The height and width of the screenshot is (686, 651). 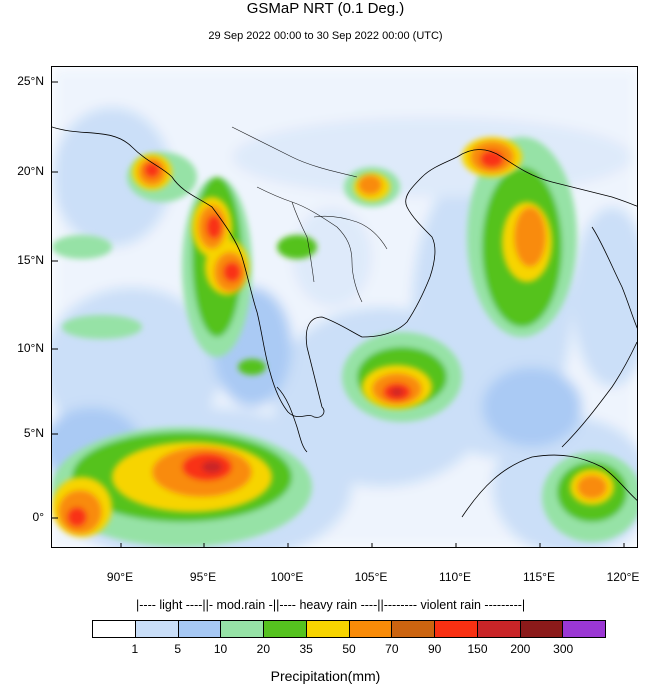 I want to click on legend-colorbar, so click(x=349, y=629).